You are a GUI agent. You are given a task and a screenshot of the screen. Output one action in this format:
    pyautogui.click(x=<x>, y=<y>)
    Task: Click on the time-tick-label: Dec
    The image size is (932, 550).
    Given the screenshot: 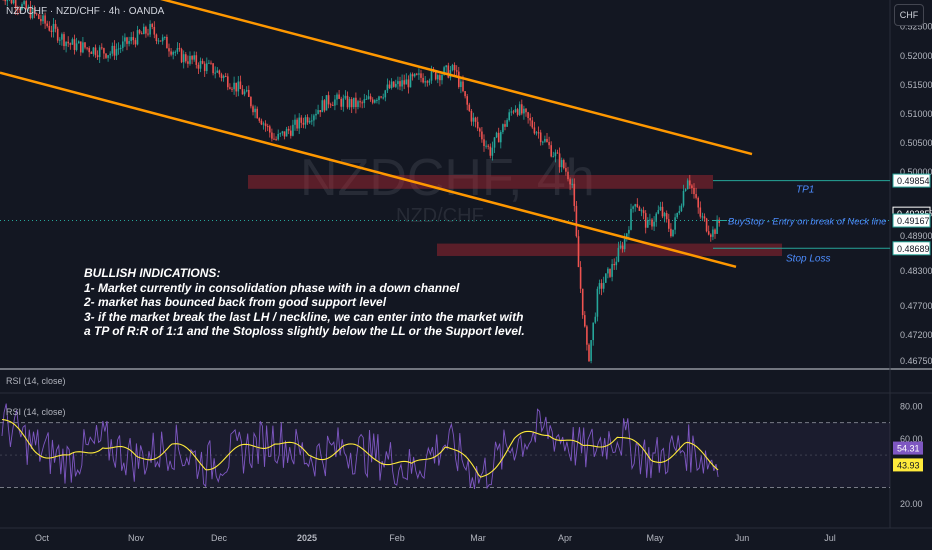 What is the action you would take?
    pyautogui.click(x=219, y=538)
    